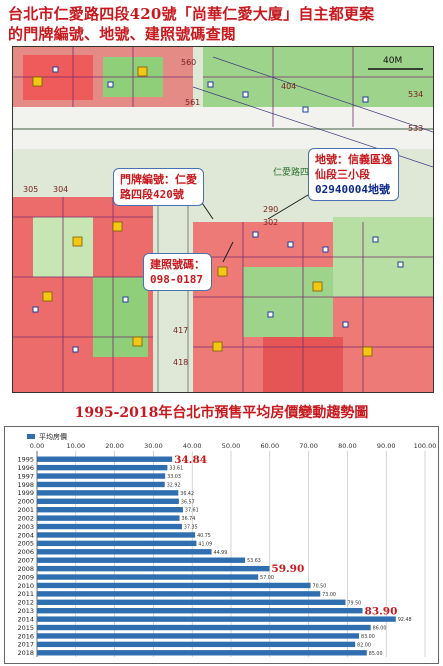  What do you see at coordinates (25, 535) in the screenshot?
I see `y-tick-label: 2004` at bounding box center [25, 535].